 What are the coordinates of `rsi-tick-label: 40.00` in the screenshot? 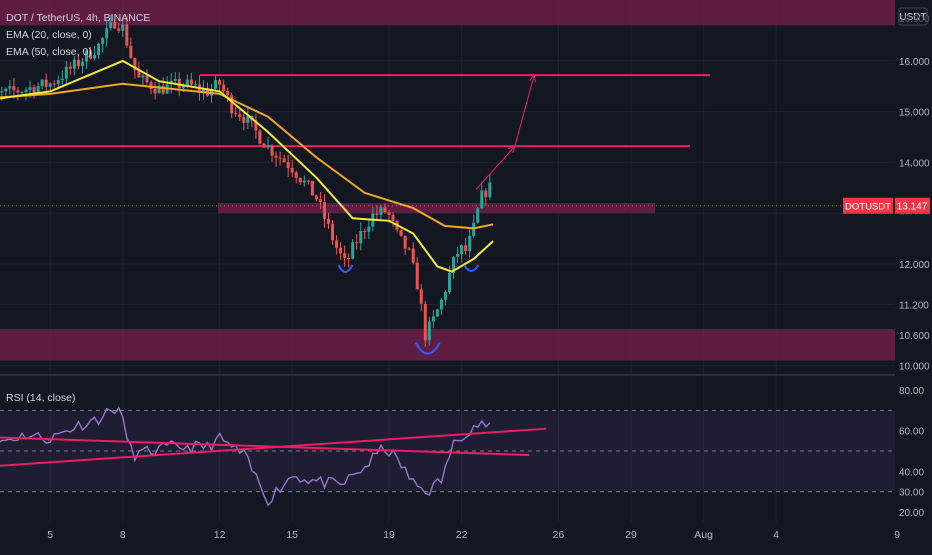 It's located at (911, 472).